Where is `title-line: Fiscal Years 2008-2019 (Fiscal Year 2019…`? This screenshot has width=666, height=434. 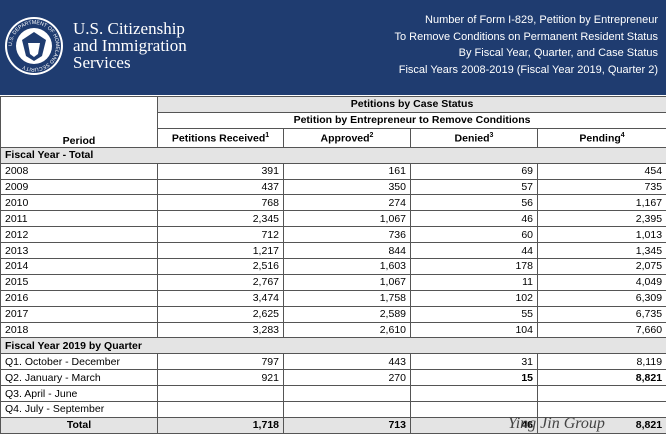
title-line: Fiscal Years 2008-2019 (Fiscal Year 2019… is located at coordinates (526, 70).